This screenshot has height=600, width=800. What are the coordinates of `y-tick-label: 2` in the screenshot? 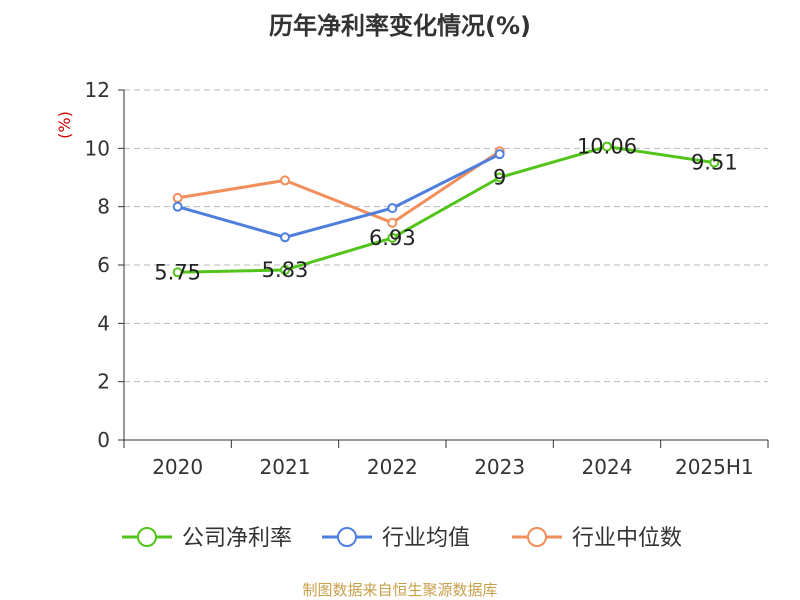 It's located at (103, 382).